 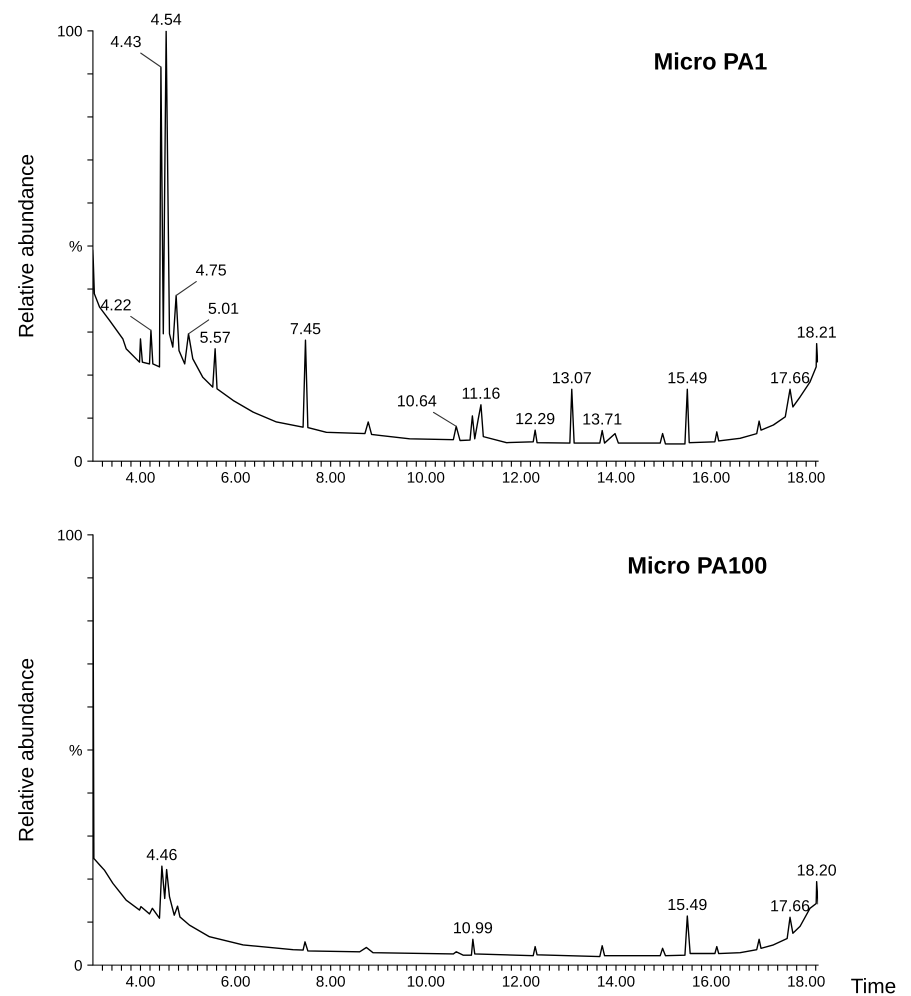 I want to click on annotation: 5.01, so click(x=223, y=308).